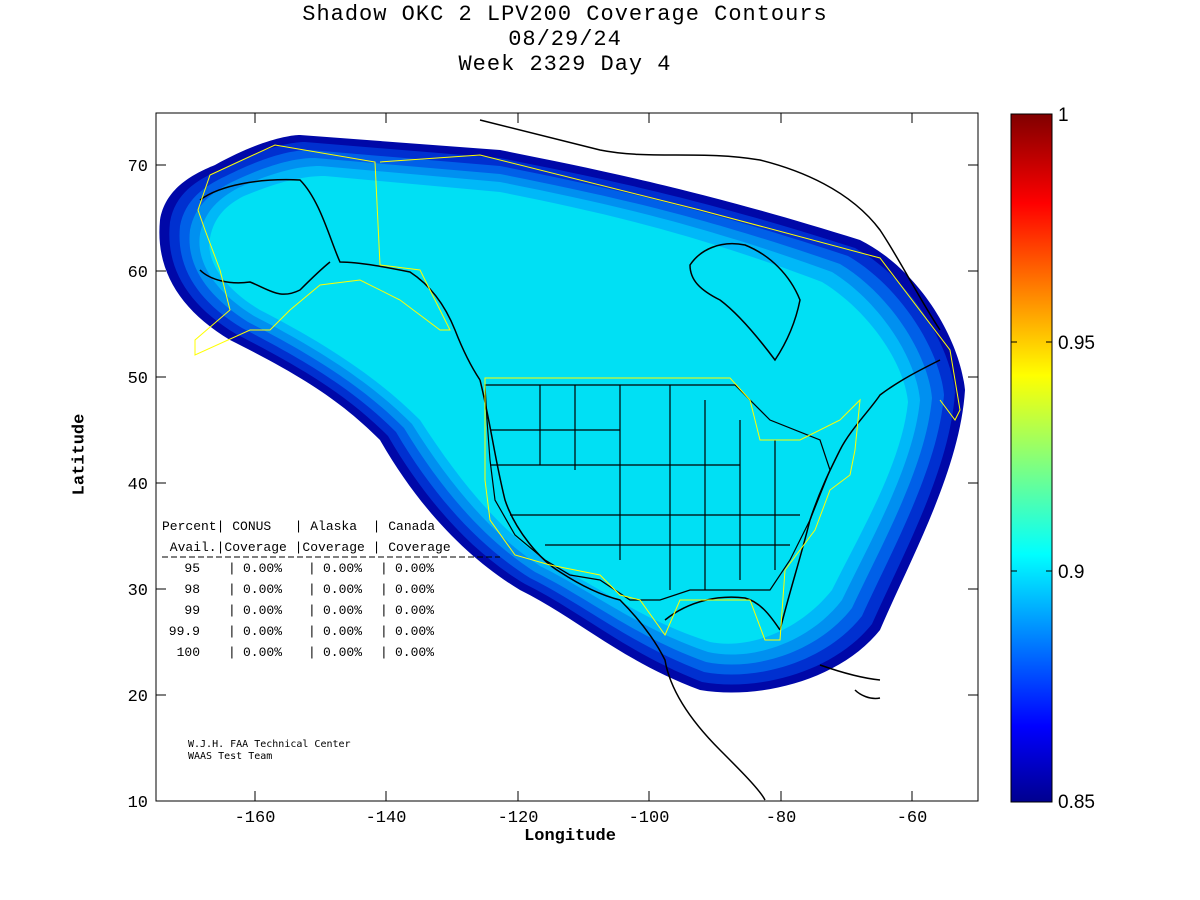 Image resolution: width=1200 pixels, height=900 pixels. I want to click on colorbar, so click(1031, 458).